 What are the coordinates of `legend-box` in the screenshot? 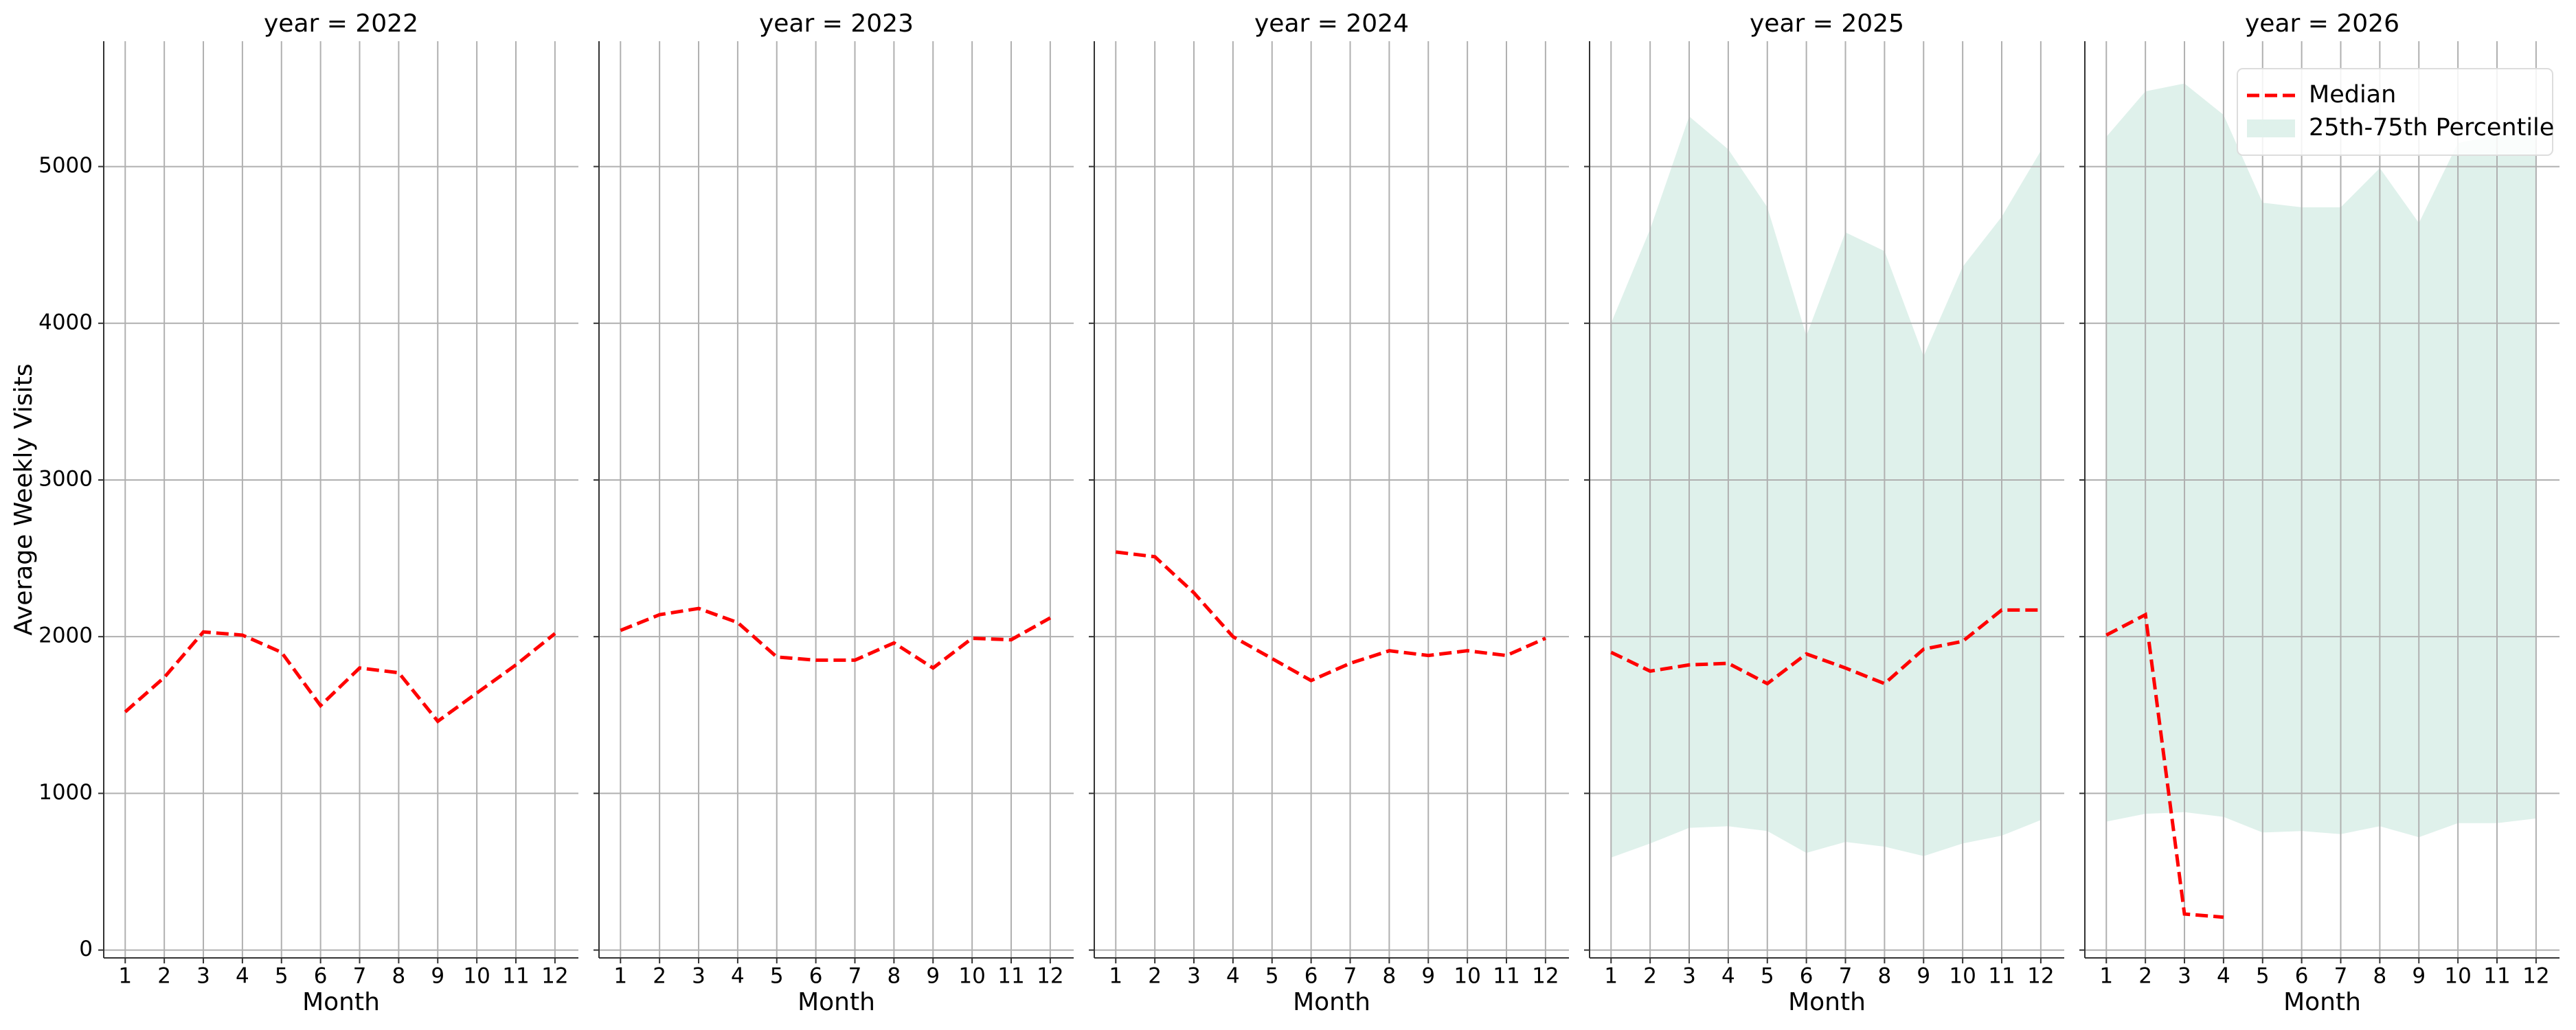 It's located at (2395, 112).